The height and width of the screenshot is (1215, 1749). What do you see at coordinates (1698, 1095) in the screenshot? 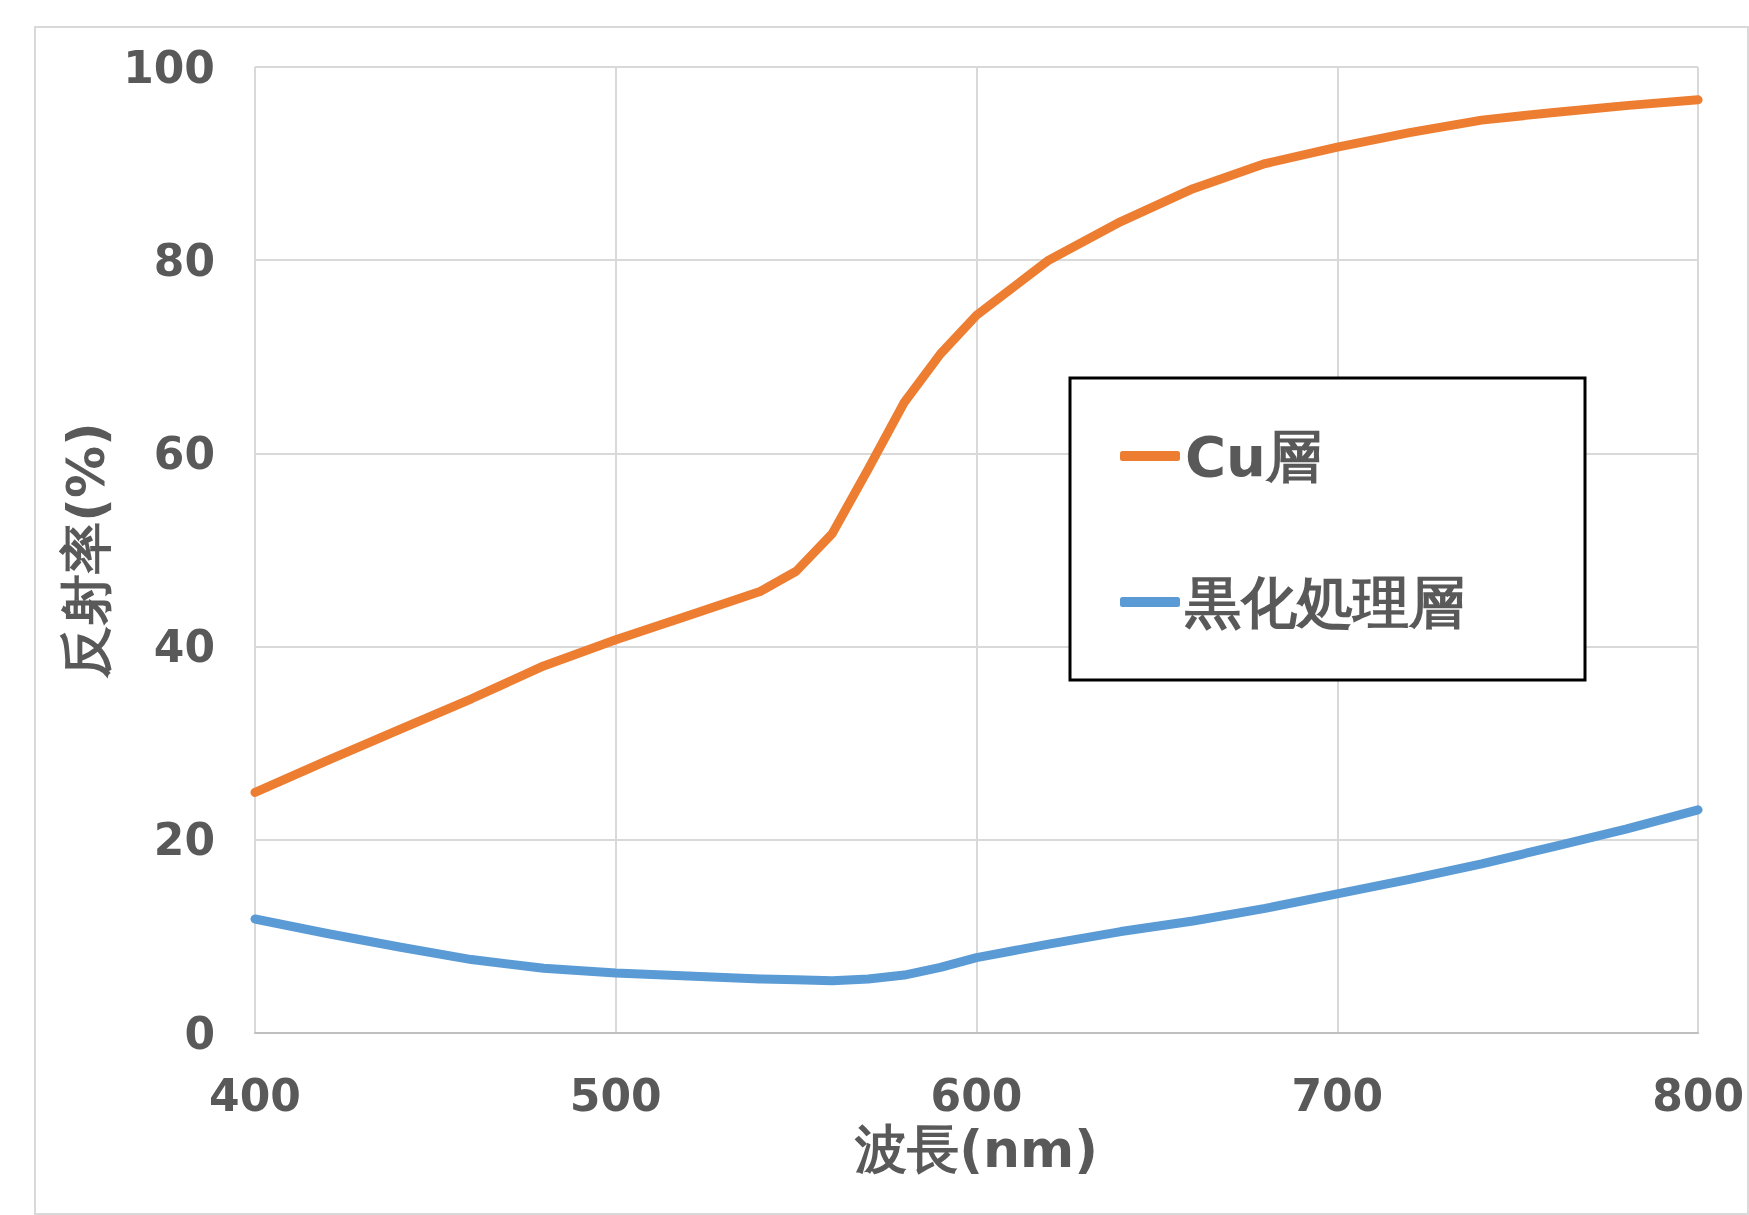
I see `x-tick-label: 800` at bounding box center [1698, 1095].